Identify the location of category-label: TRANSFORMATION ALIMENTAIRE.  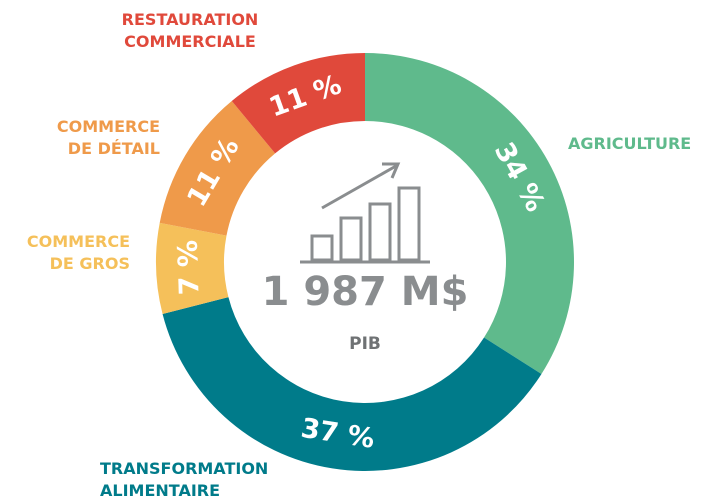
(184, 479).